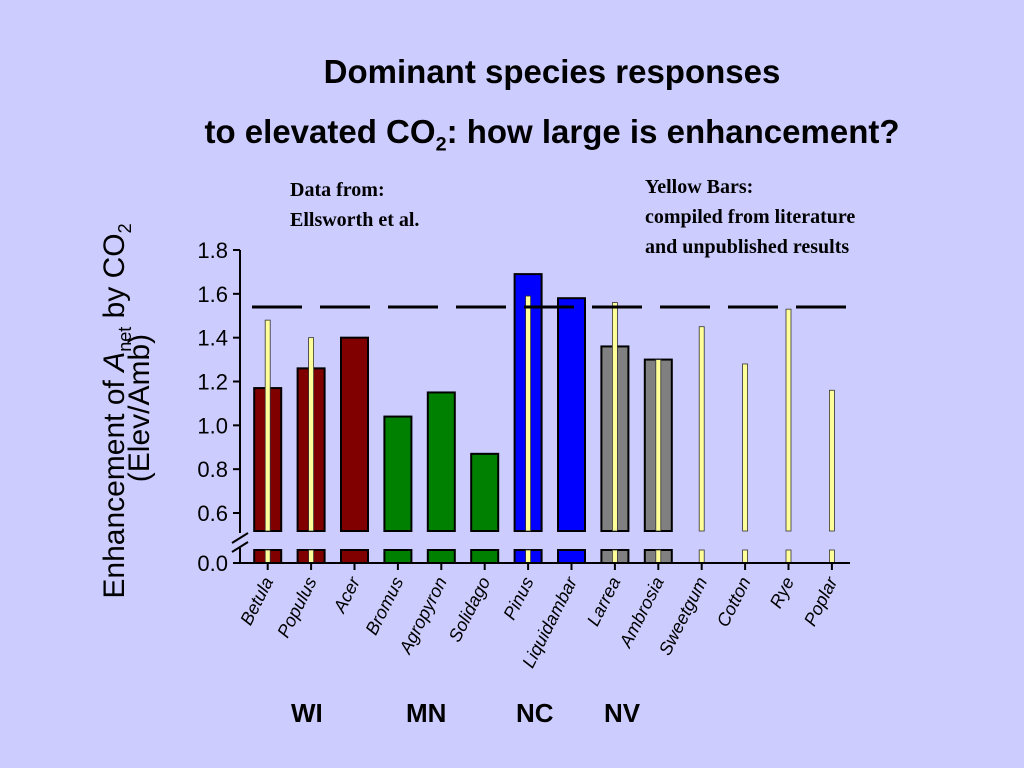 The width and height of the screenshot is (1024, 768). What do you see at coordinates (441, 556) in the screenshot?
I see `bar-base-agropyron` at bounding box center [441, 556].